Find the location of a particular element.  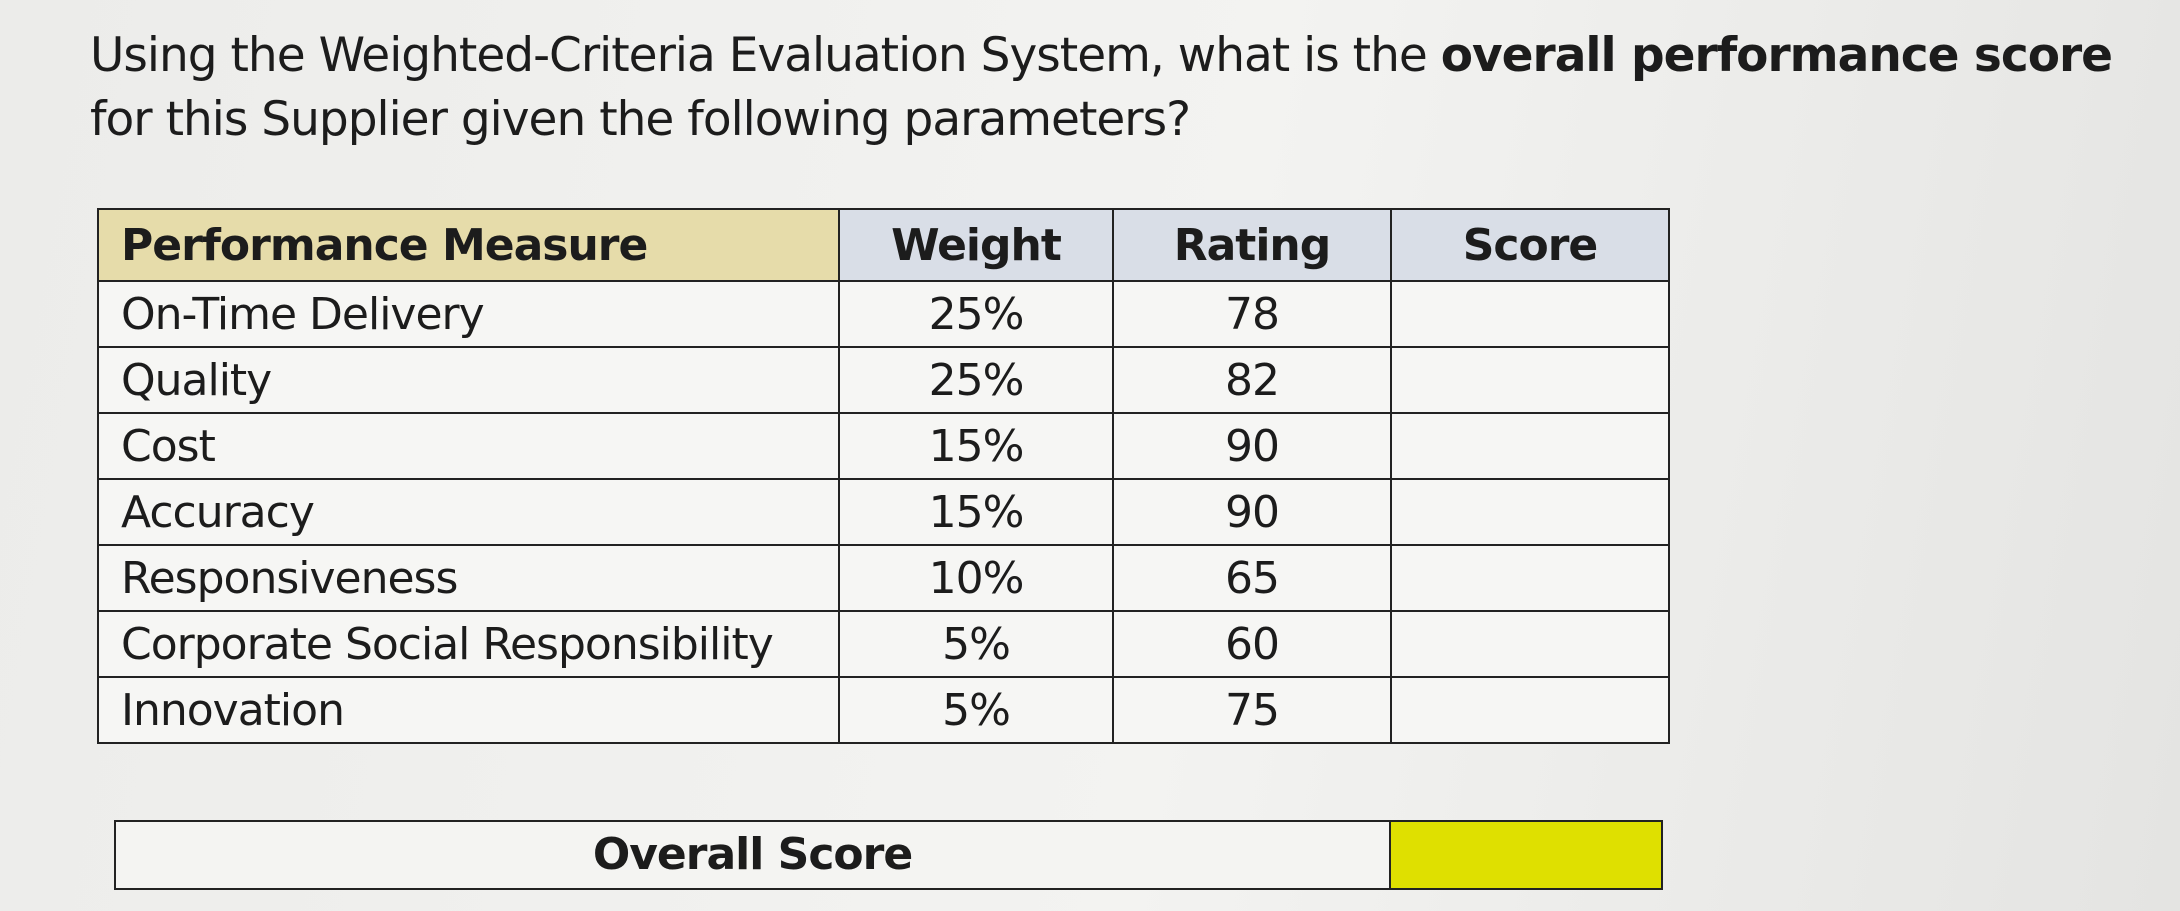

table-row: Cost 15% 90 is located at coordinates (883, 446).